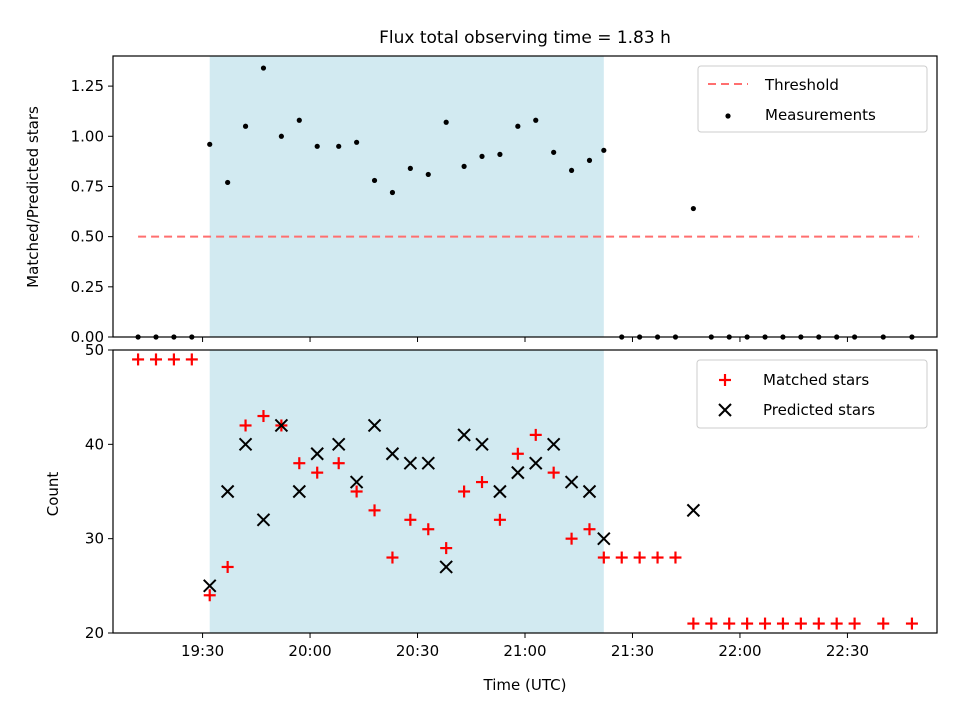  What do you see at coordinates (94, 633) in the screenshot?
I see `bottom-y-tick-label: 20` at bounding box center [94, 633].